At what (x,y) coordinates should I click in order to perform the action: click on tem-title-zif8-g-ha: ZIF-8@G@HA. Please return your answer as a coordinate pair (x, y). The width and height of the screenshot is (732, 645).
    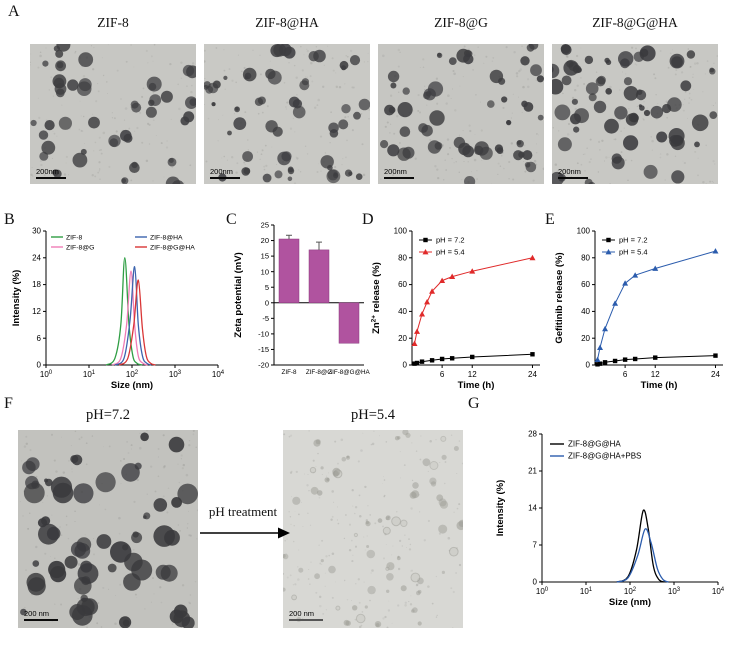
    Looking at the image, I should click on (635, 22).